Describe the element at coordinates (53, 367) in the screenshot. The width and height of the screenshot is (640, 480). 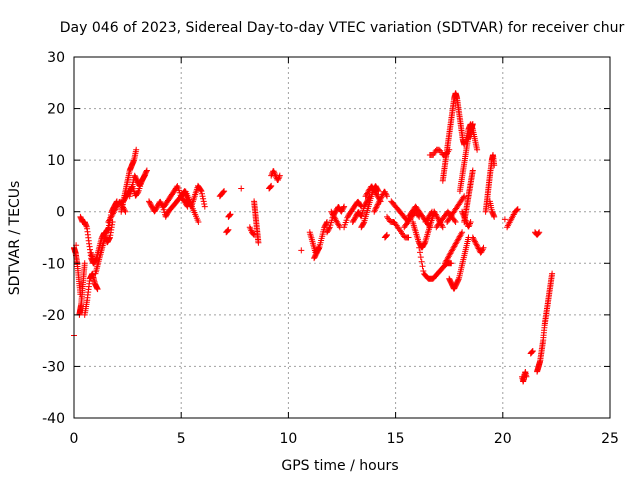
I see `y-tick-label: -30` at that location.